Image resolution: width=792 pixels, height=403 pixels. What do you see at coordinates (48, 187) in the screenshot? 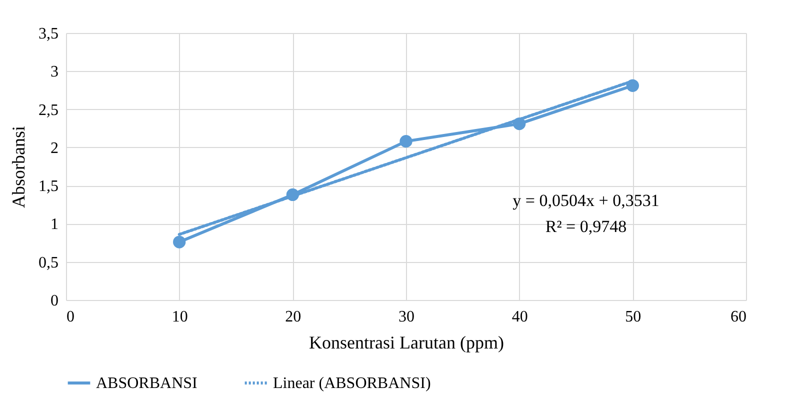
I see `y-tick-label: 1,5` at bounding box center [48, 187].